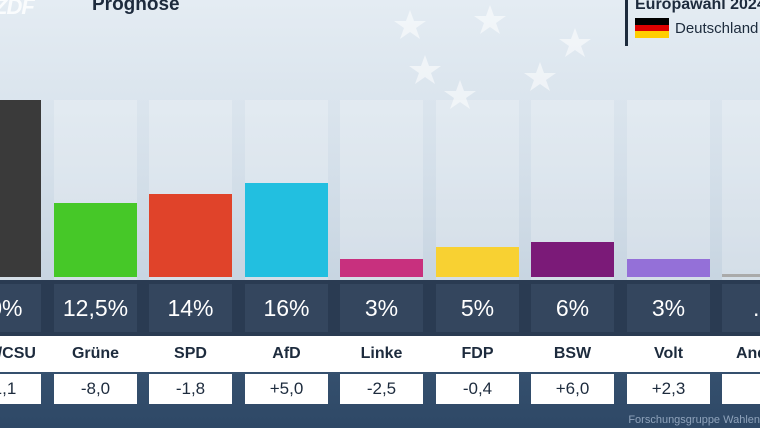 This screenshot has height=428, width=760. What do you see at coordinates (652, 28) in the screenshot?
I see `german-flag-icon` at bounding box center [652, 28].